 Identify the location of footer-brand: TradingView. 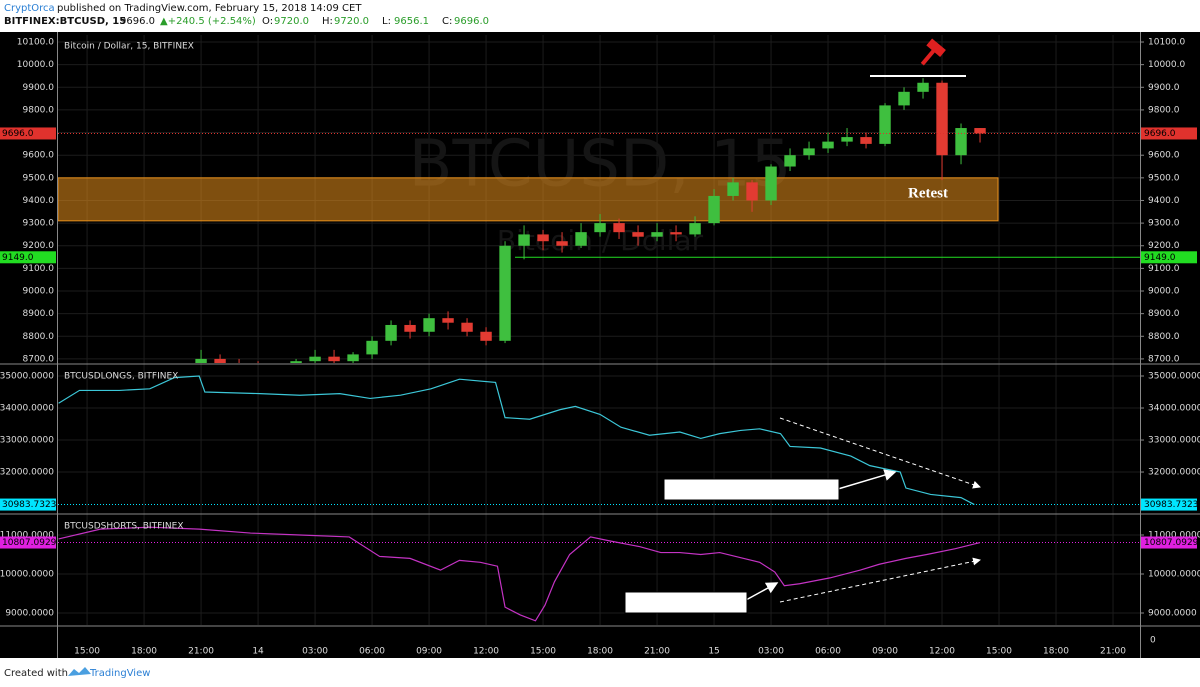
(119, 673).